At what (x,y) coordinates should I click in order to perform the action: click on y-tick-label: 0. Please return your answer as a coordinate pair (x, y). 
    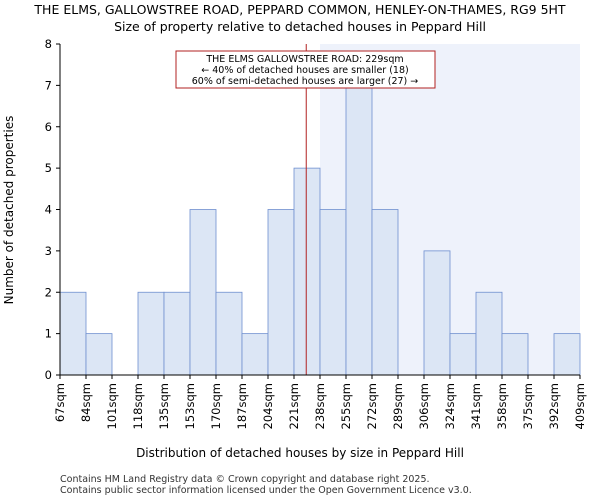
    Looking at the image, I should click on (48, 375).